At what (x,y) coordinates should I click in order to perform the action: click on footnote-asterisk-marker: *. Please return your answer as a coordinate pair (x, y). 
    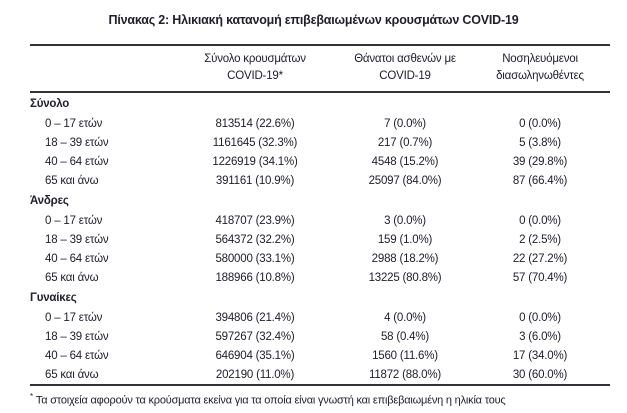
    Looking at the image, I should click on (31, 396).